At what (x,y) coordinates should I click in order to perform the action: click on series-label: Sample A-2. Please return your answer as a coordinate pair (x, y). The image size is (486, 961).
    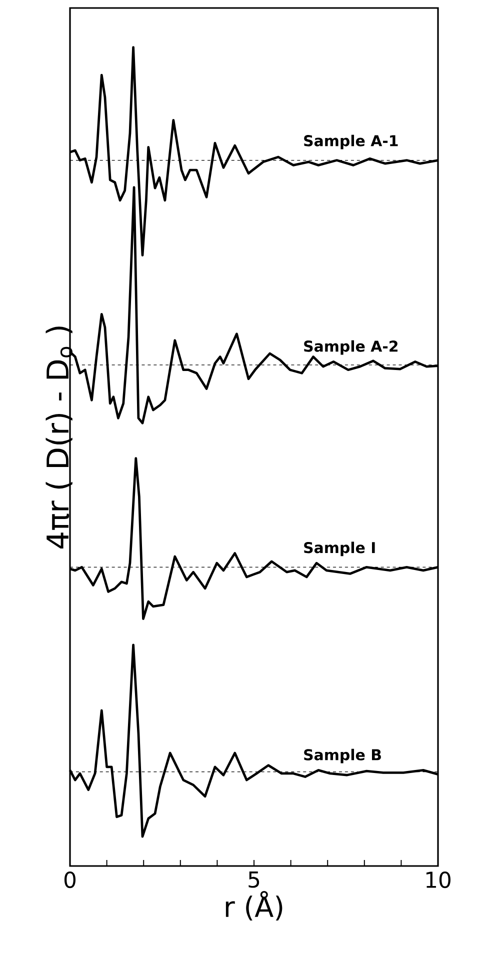
    Looking at the image, I should click on (351, 347).